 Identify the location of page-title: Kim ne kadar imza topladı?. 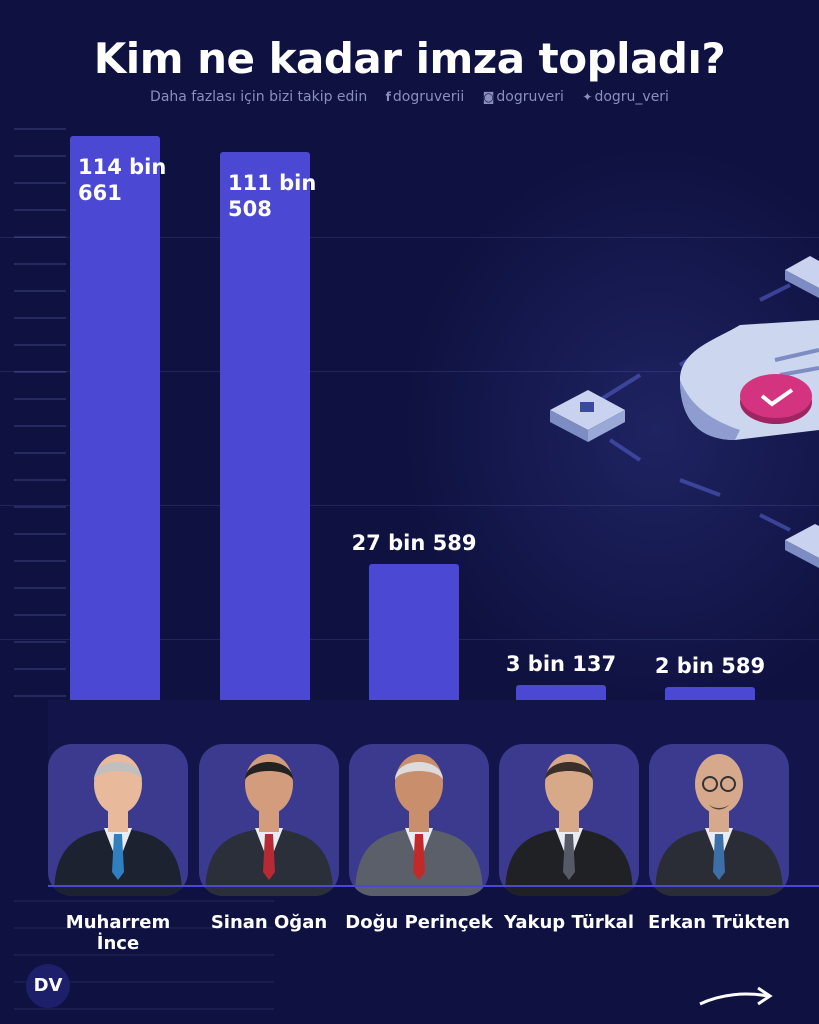
(409, 58).